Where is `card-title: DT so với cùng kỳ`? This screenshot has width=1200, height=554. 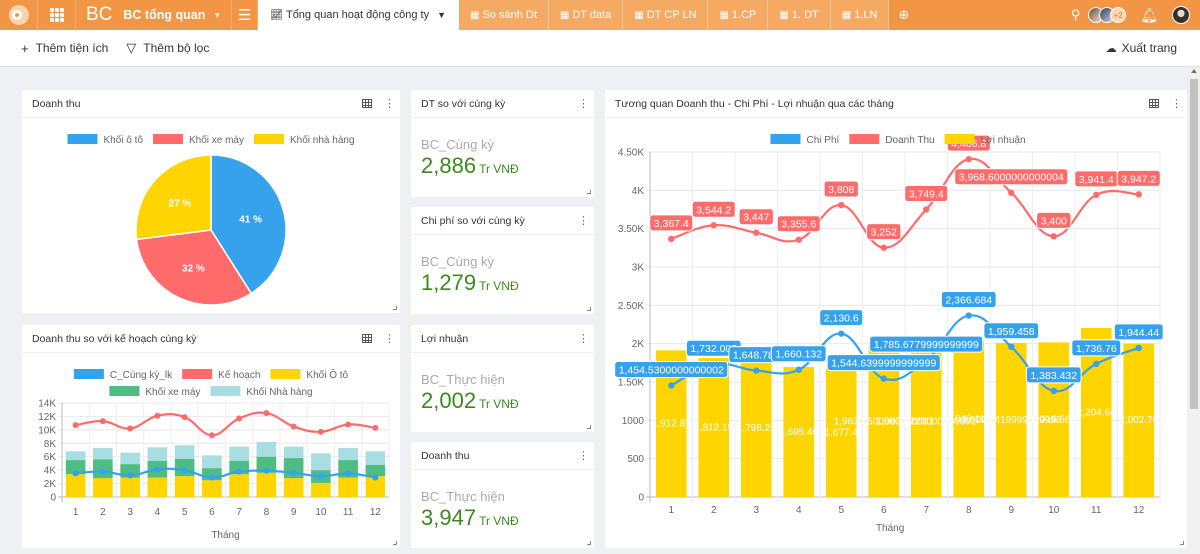 card-title: DT so với cùng kỳ is located at coordinates (463, 103).